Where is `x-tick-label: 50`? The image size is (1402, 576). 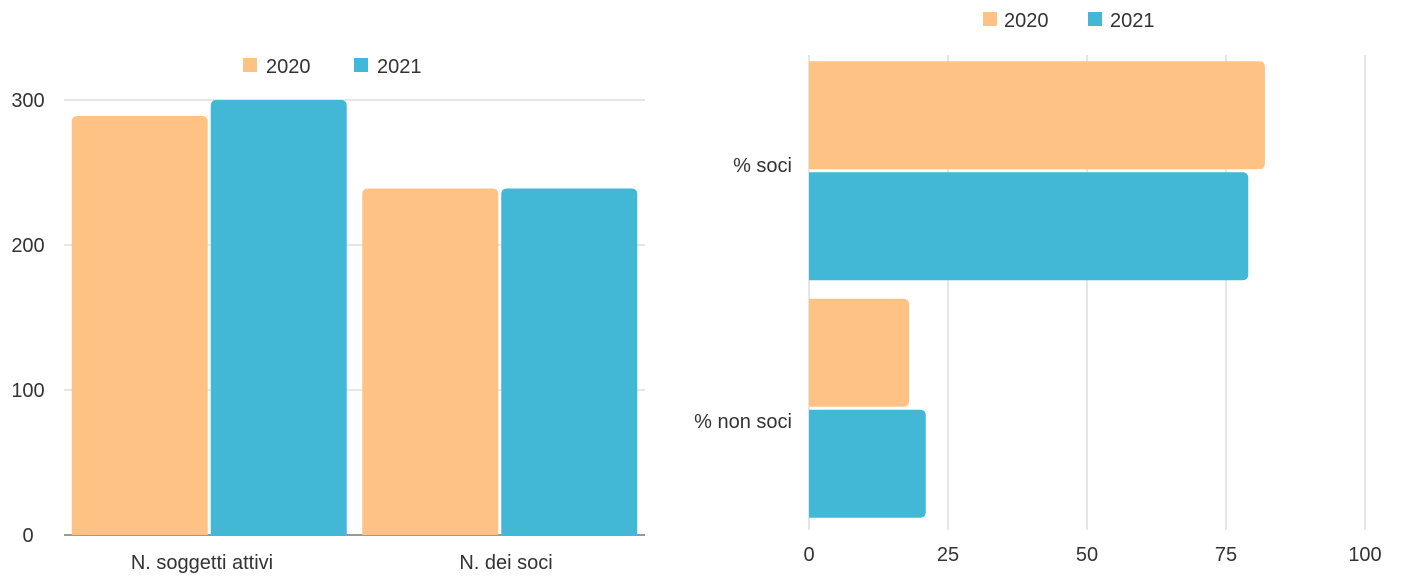
x-tick-label: 50 is located at coordinates (1087, 555).